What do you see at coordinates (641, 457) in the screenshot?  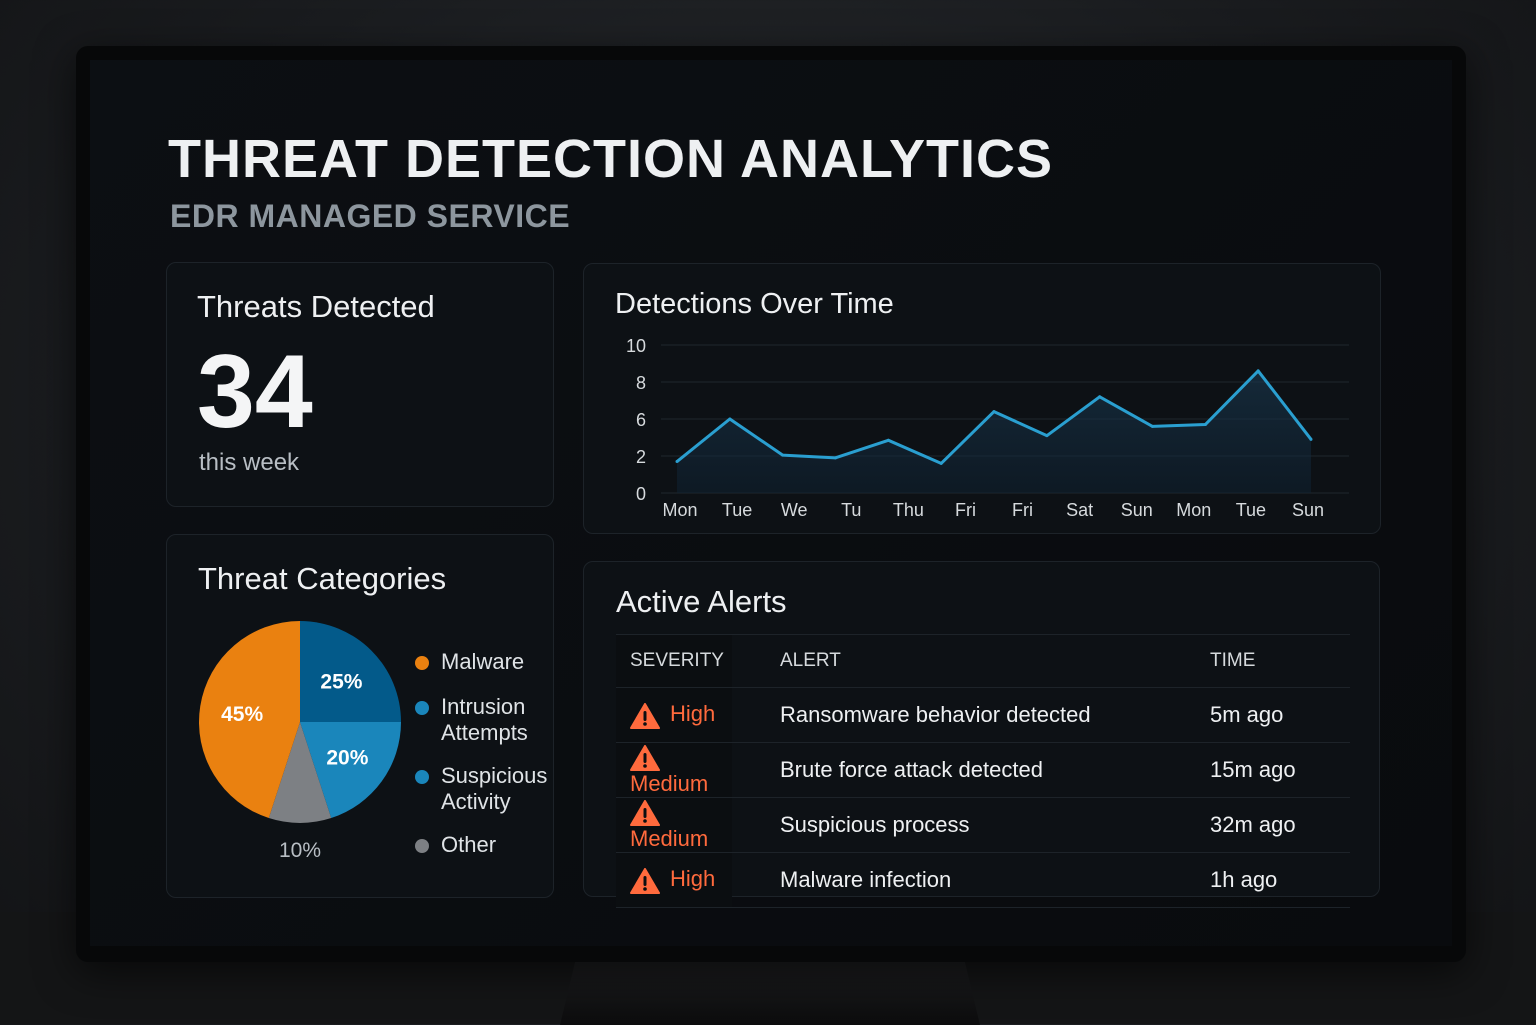 I see `y-tick-label: 2` at bounding box center [641, 457].